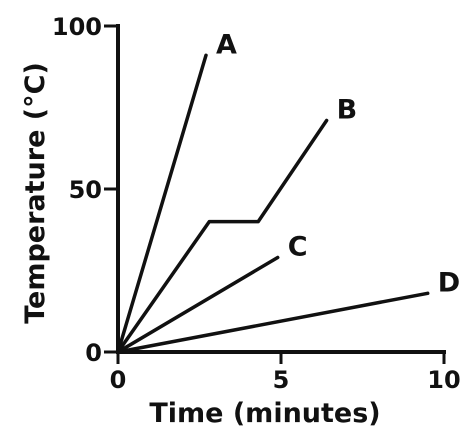 The image size is (474, 435). I want to click on x-tick-label: 10, so click(443, 380).